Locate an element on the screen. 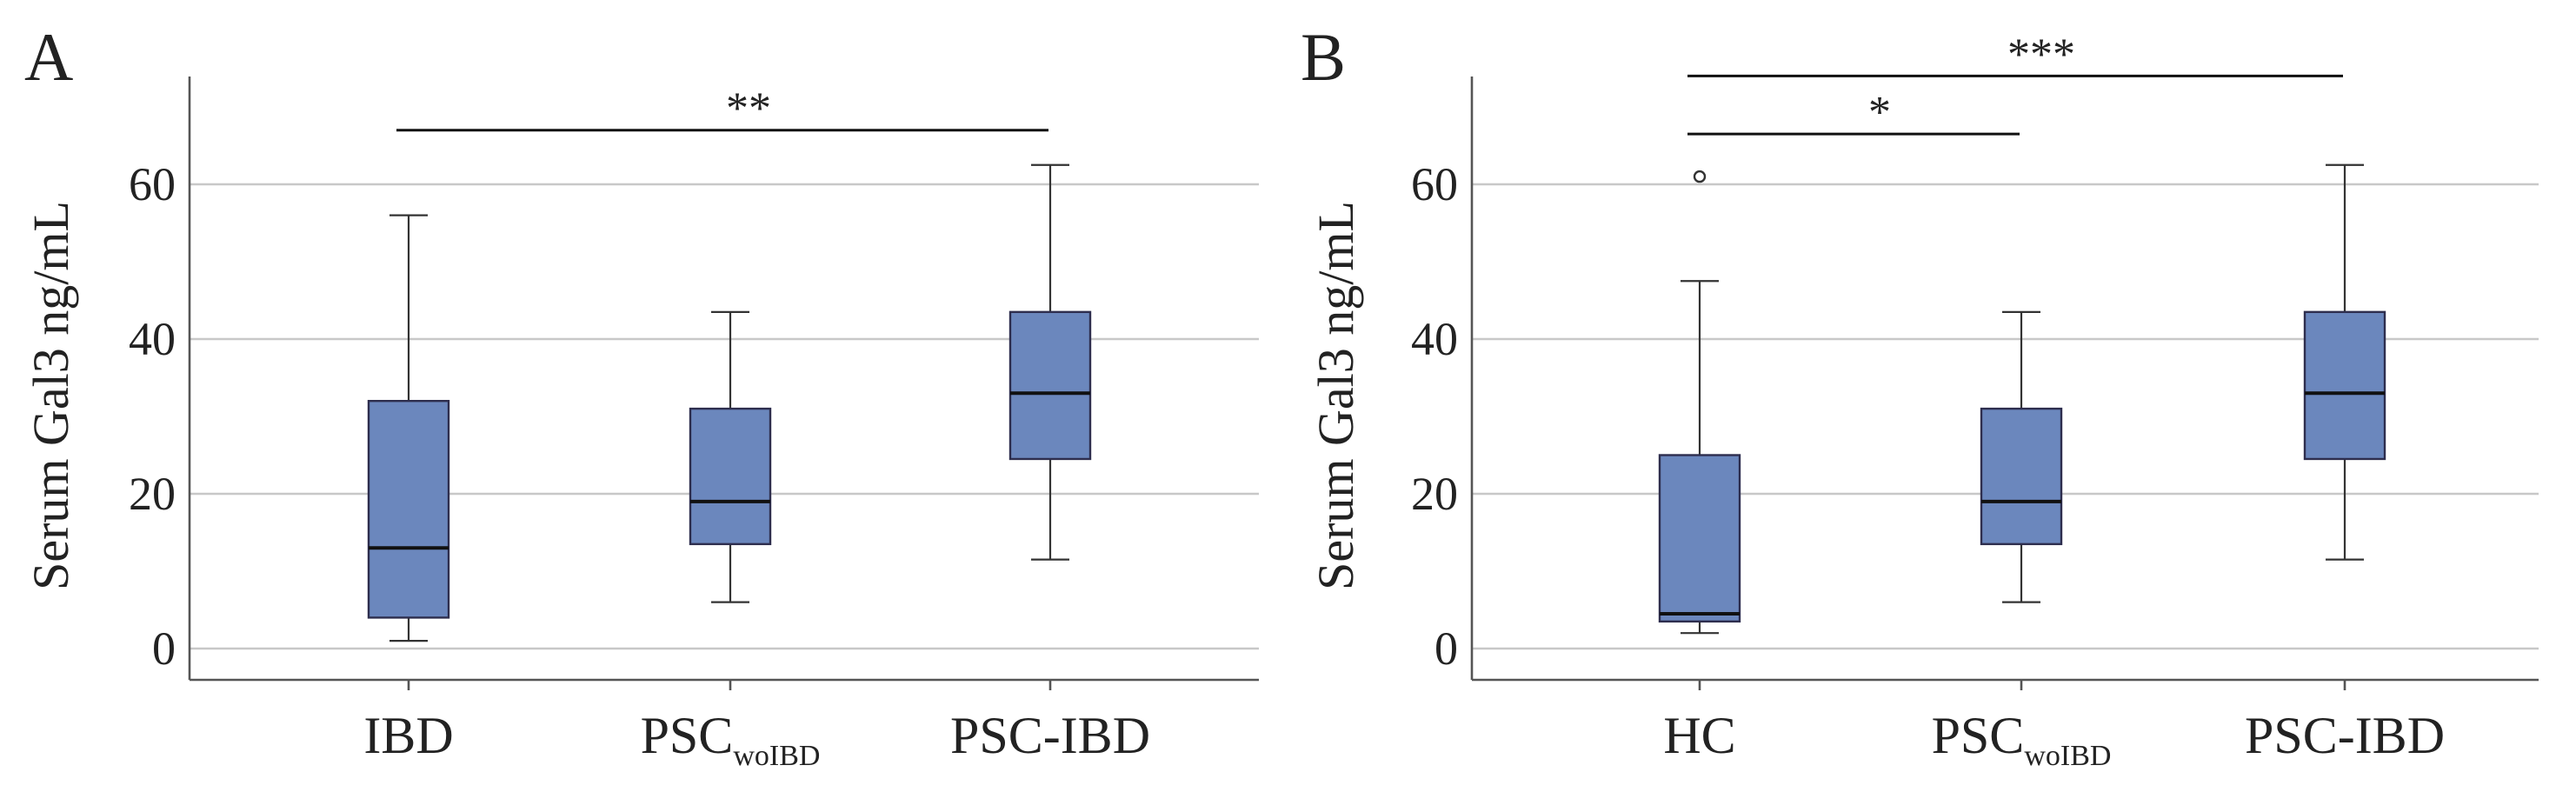  significance-label: * is located at coordinates (1879, 112).